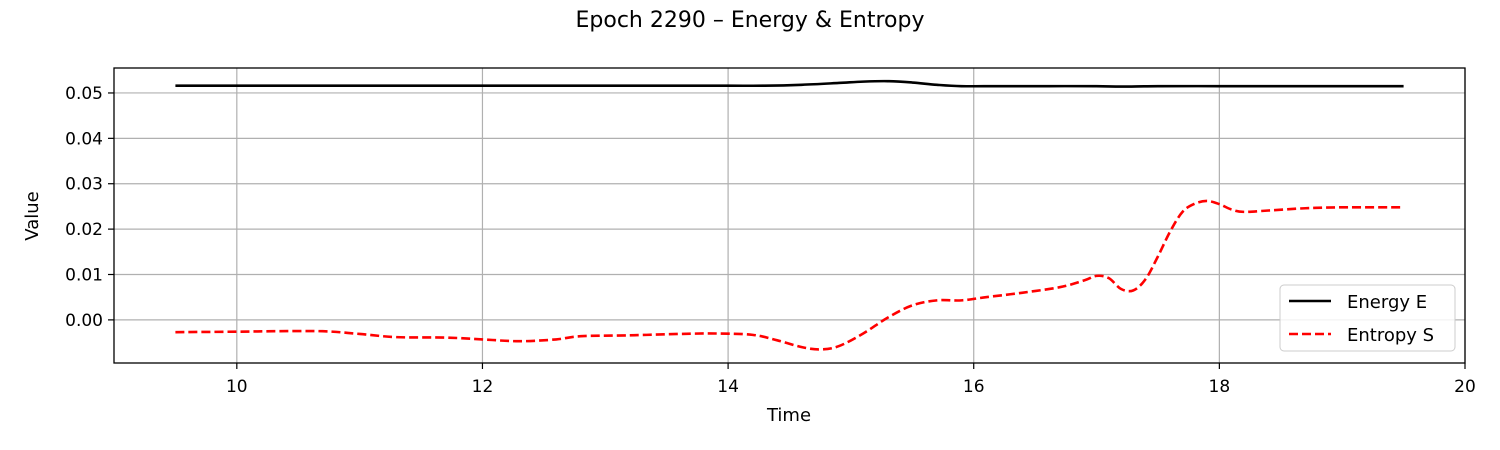  Describe the element at coordinates (89, 207) in the screenshot. I see `y-axis-ticks: 0.00 0.01 0.02 0.03 0.04 0.05` at that location.